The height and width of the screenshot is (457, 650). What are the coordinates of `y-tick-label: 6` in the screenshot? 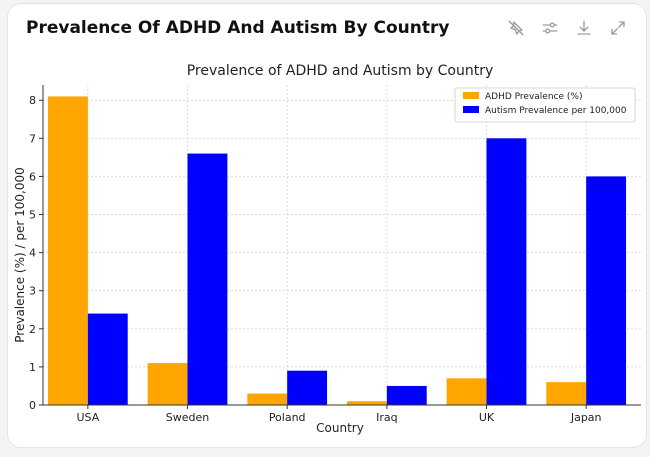 It's located at (32, 176).